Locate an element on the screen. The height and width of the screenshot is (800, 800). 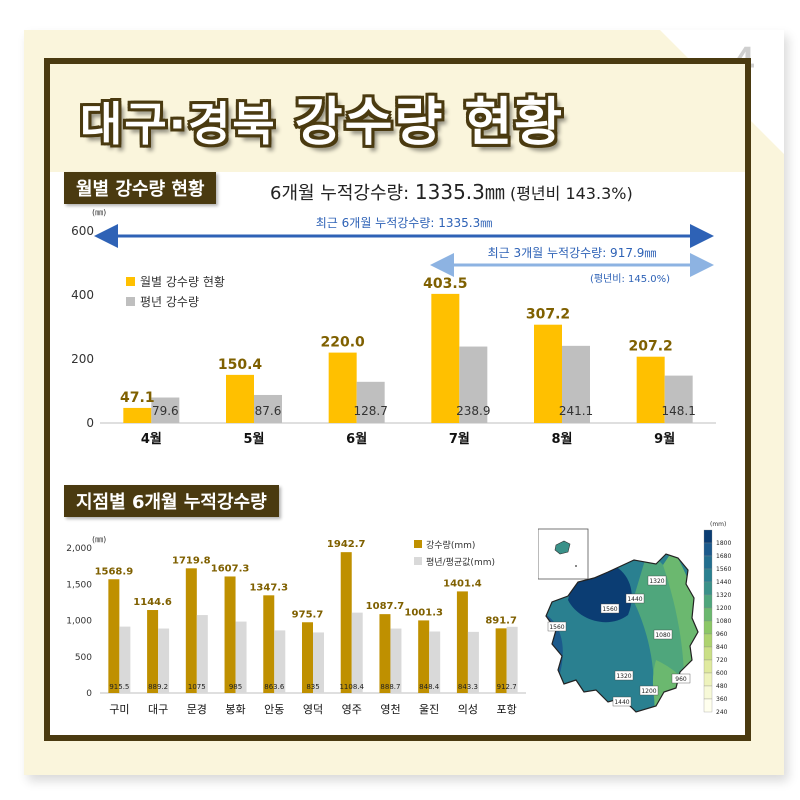
colorbar-label: 1680 is located at coordinates (723, 556).